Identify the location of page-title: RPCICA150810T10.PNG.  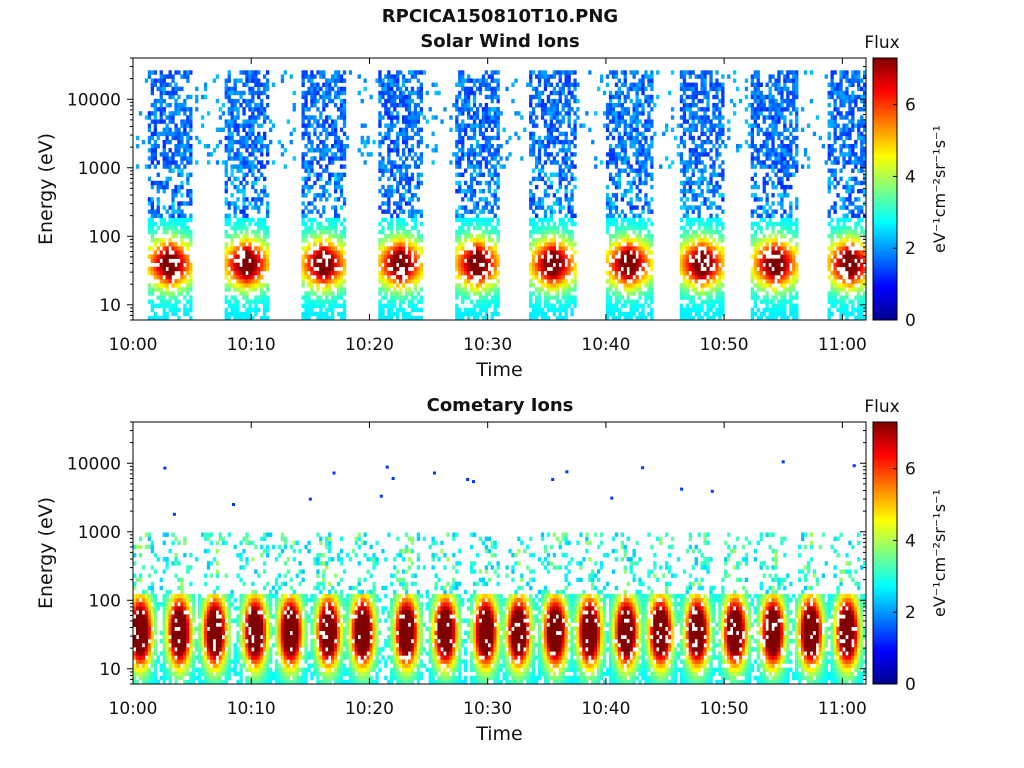
(500, 16).